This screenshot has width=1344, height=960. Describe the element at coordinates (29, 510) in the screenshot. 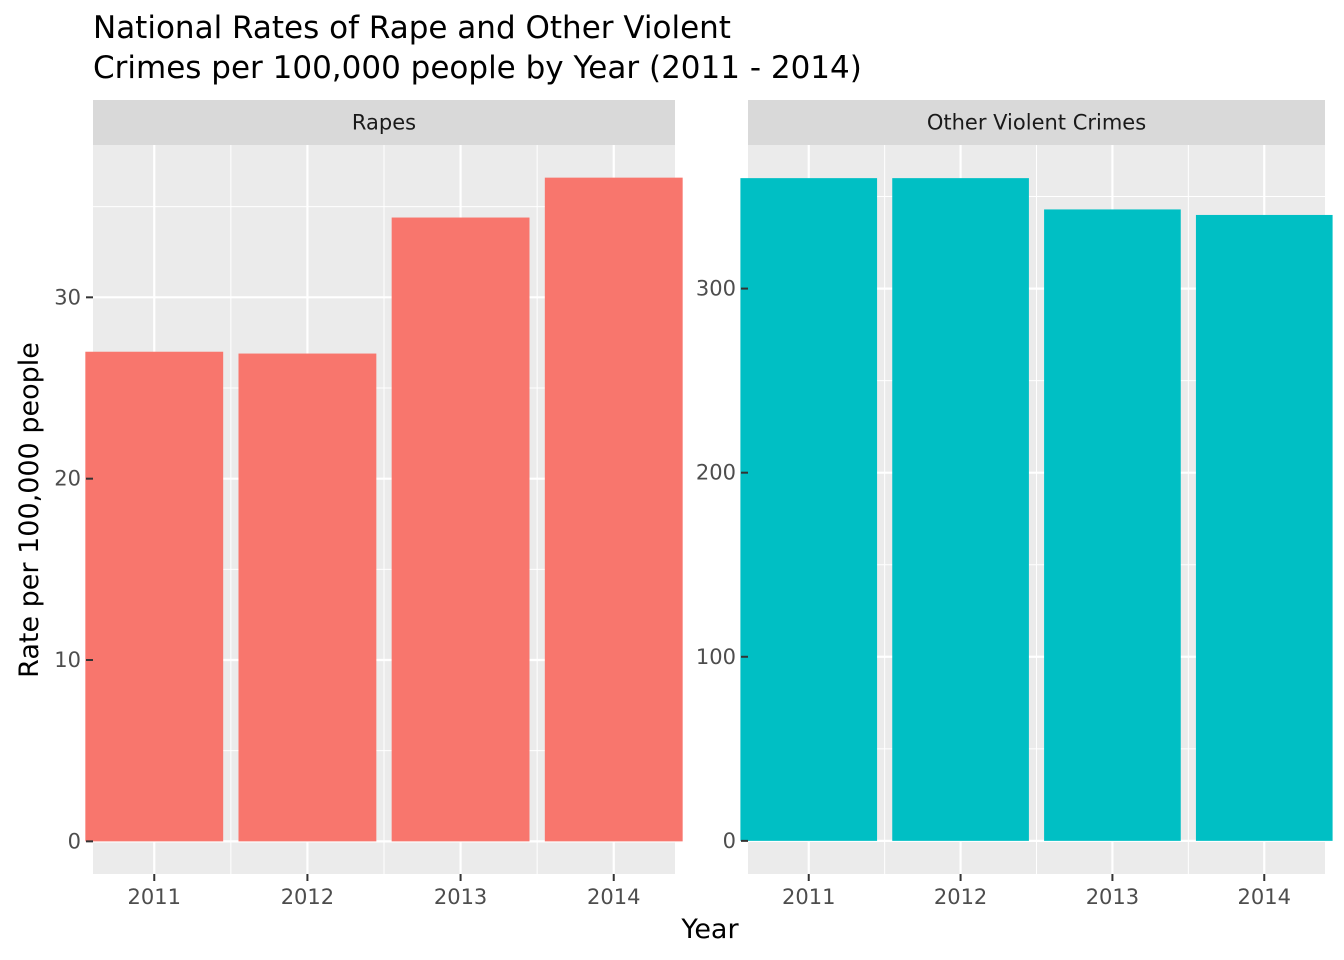

I see `y-axis-title: Rate per 100,000 people` at that location.